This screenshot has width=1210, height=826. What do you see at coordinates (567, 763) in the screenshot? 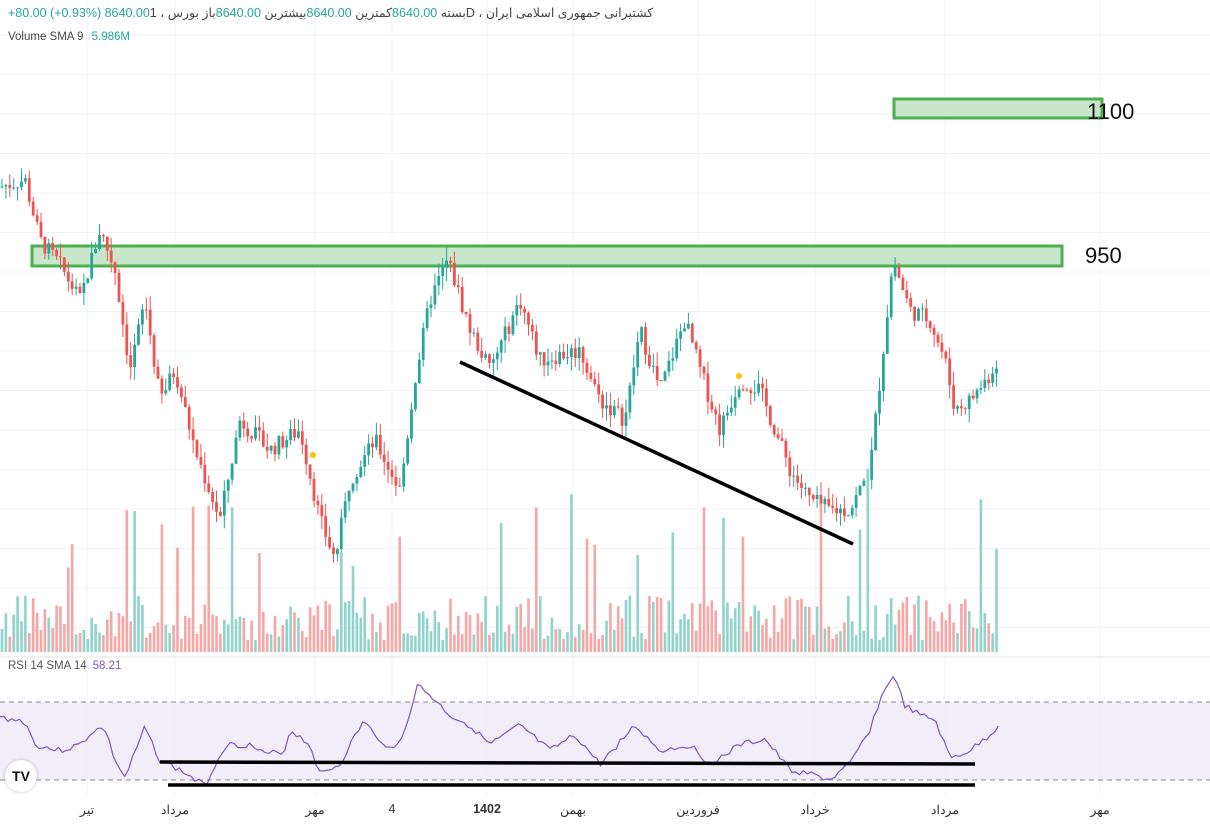
I see `rsi-support-line` at bounding box center [567, 763].